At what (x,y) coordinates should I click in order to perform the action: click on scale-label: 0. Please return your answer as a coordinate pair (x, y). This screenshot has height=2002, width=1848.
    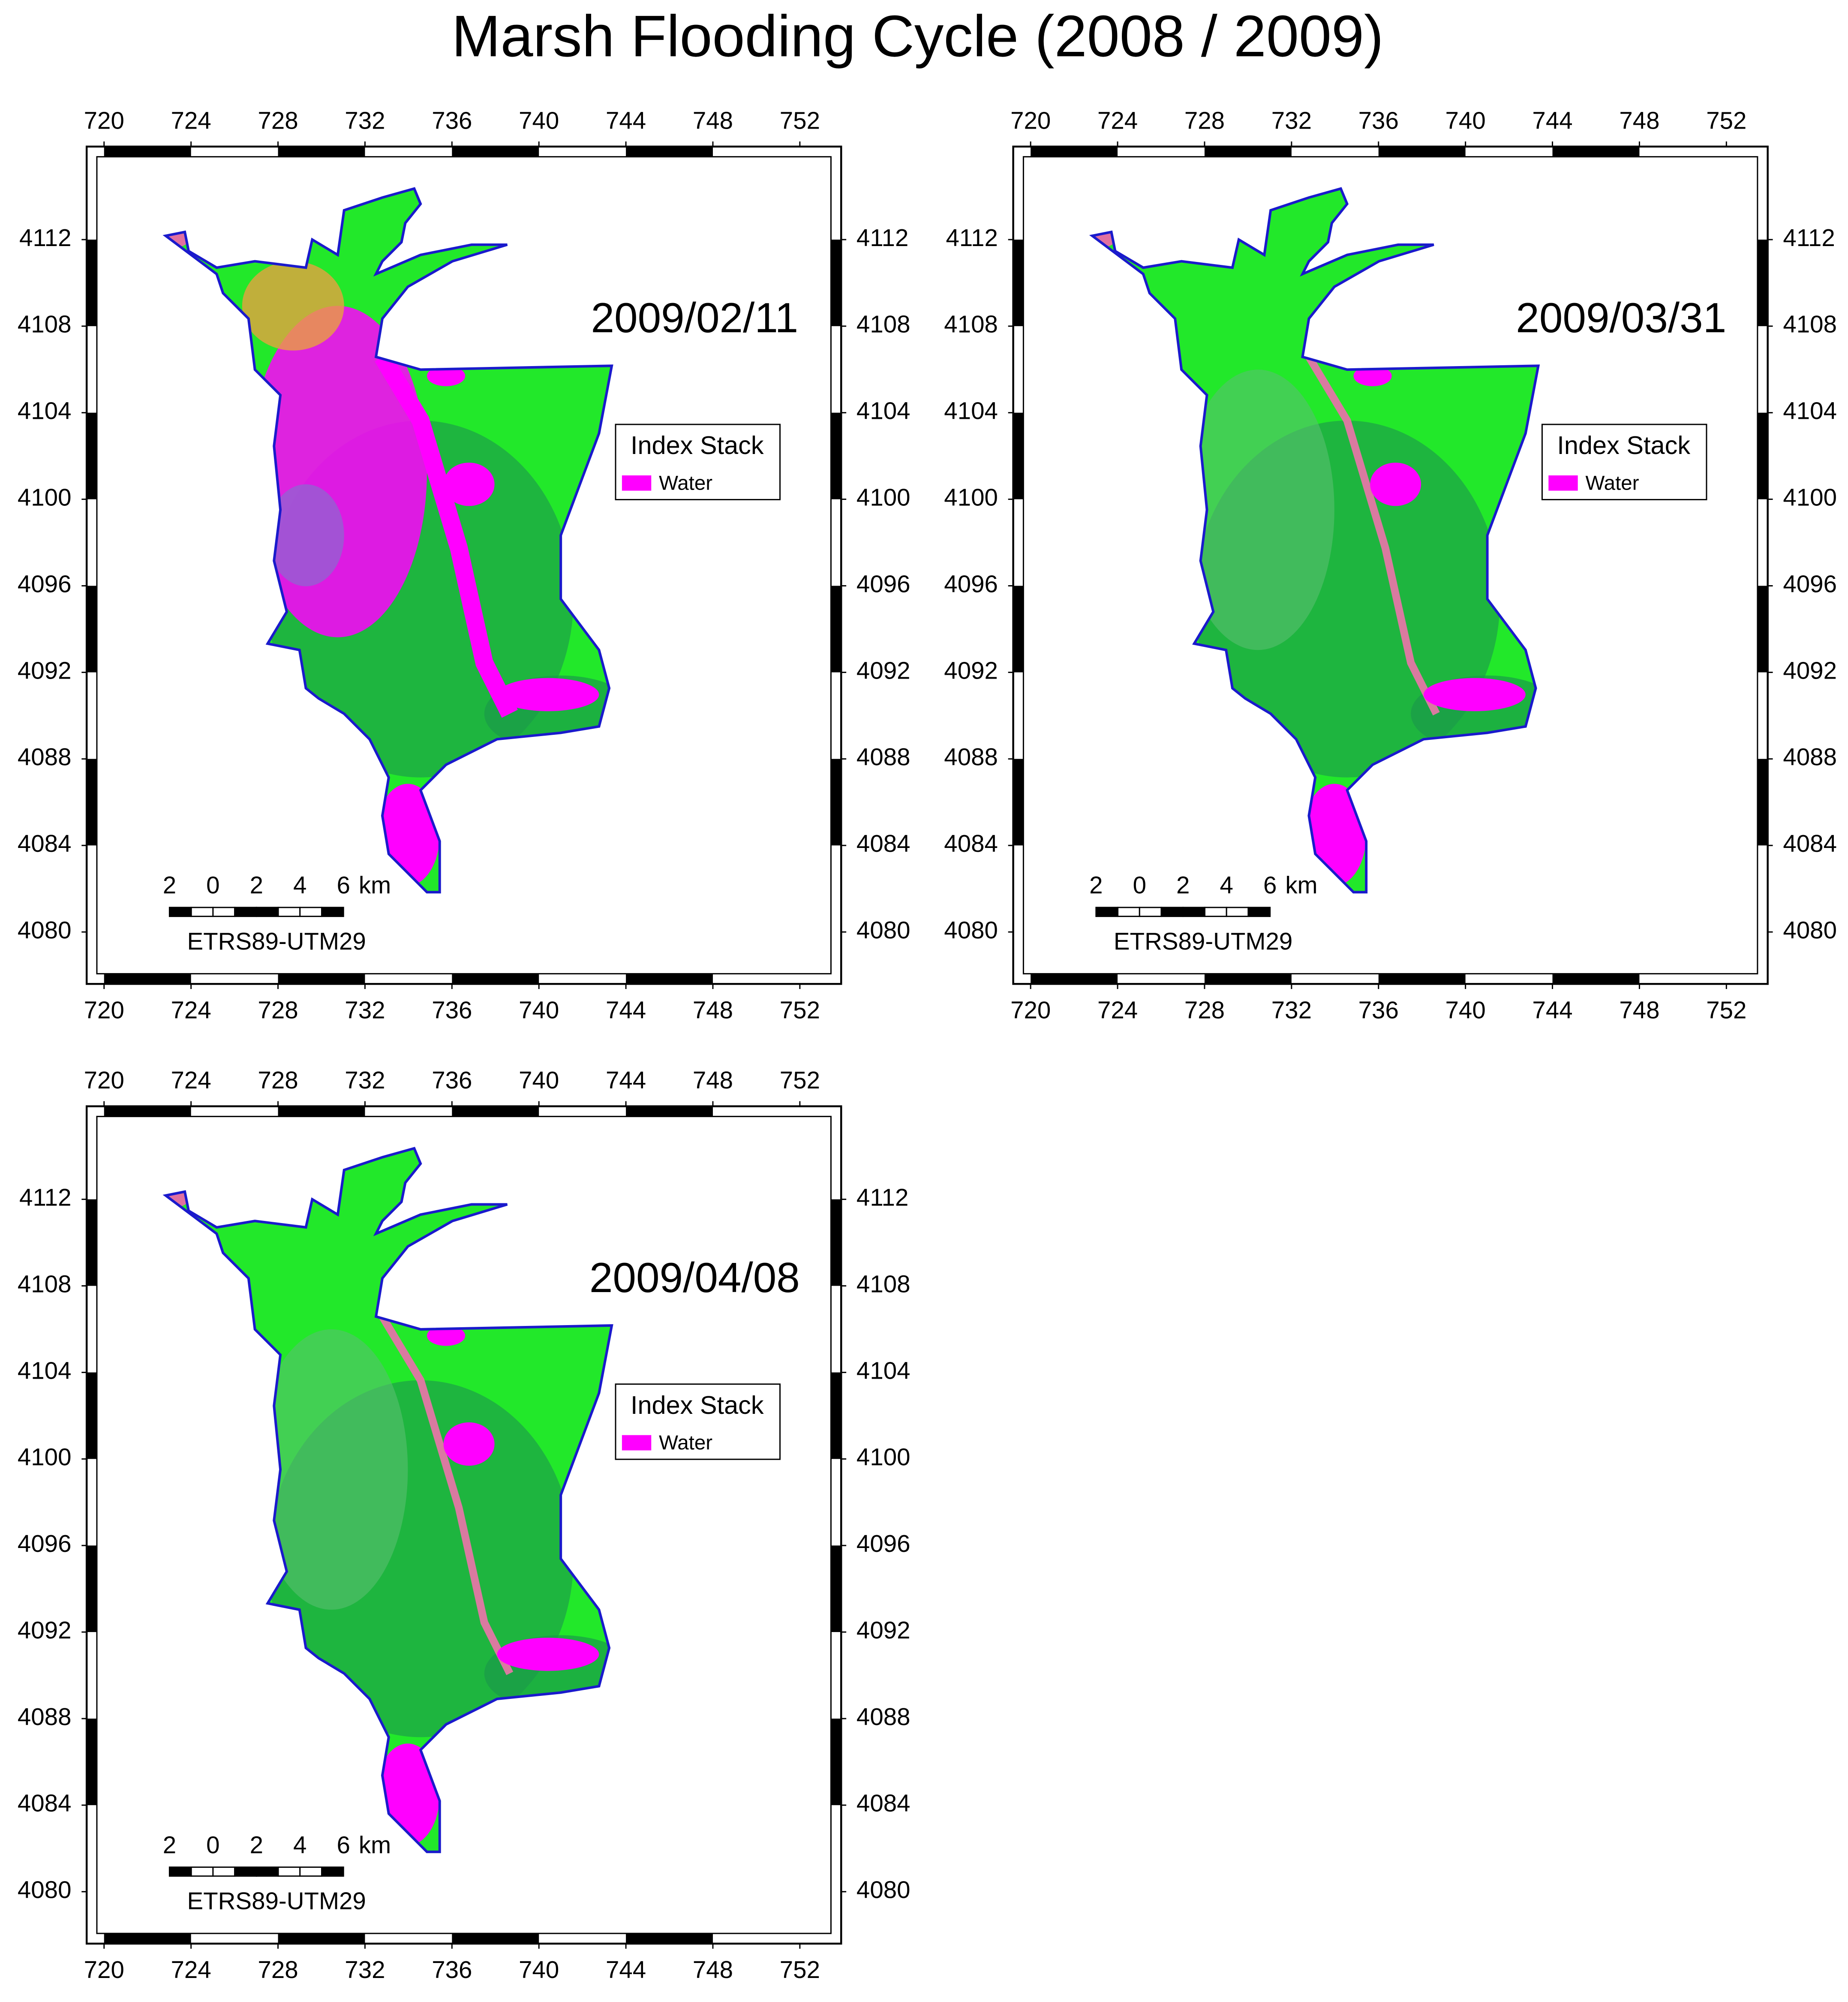
    Looking at the image, I should click on (212, 885).